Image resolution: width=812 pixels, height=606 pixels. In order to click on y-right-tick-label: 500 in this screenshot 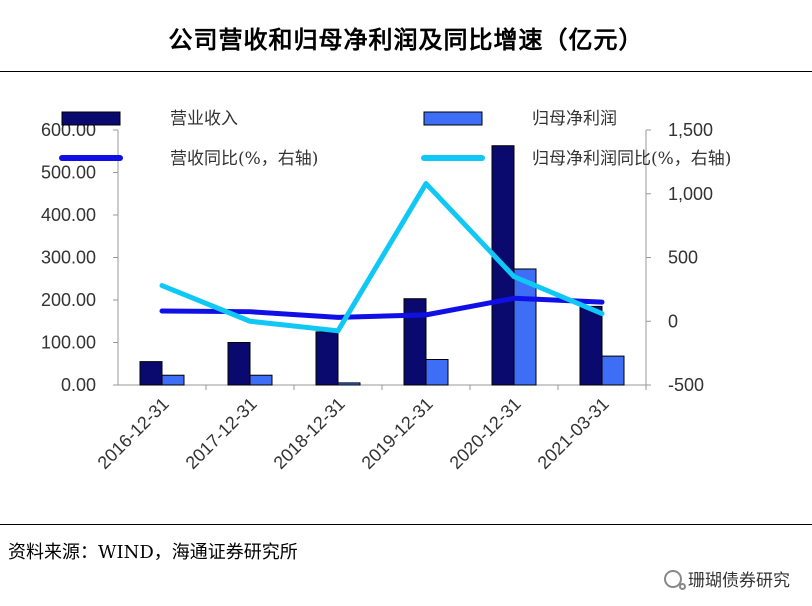, I will do `click(683, 258)`.